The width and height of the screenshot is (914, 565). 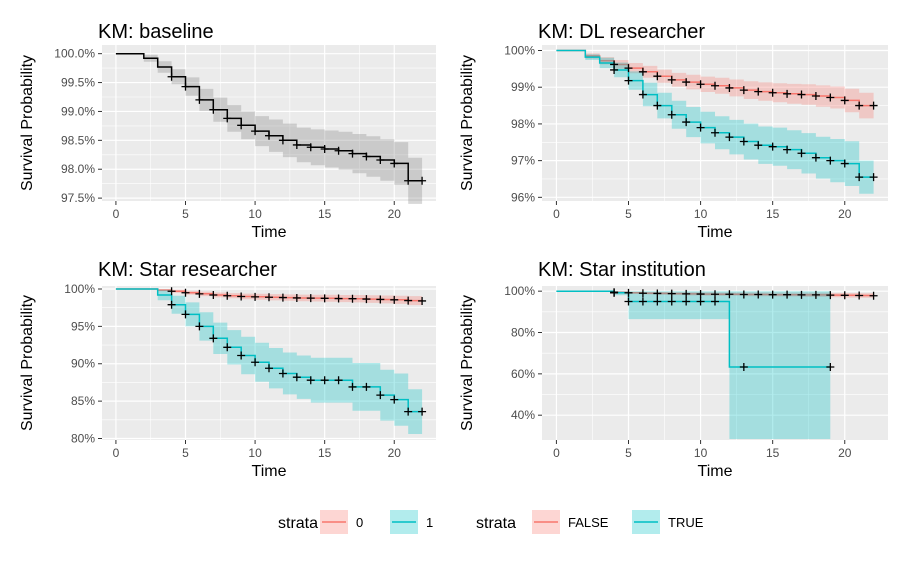 I want to click on legend-label: 1, so click(x=429, y=522).